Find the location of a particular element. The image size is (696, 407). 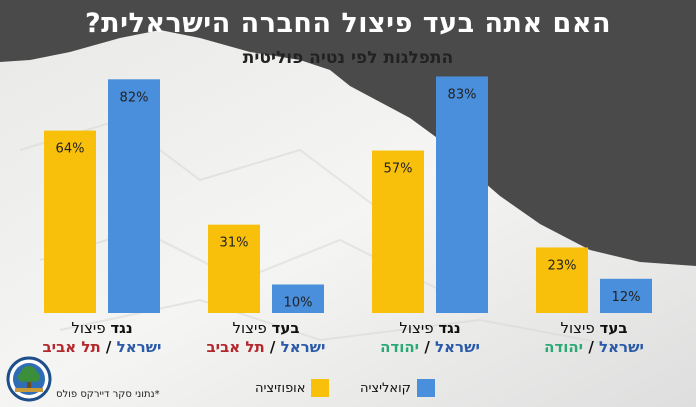

data-label-coalition-0: 82% is located at coordinates (134, 97).